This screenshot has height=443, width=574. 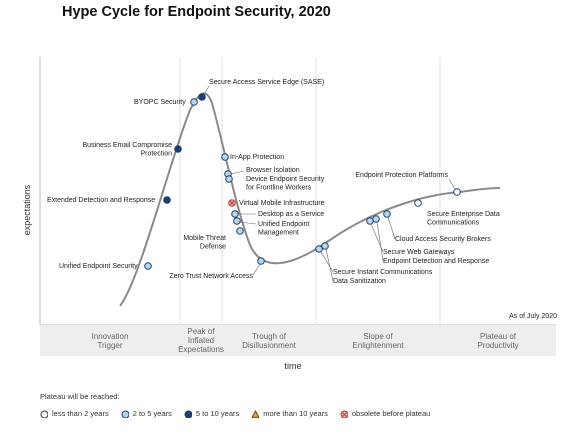 What do you see at coordinates (201, 340) in the screenshot?
I see `phase-label: Peak of Inflated Expectations` at bounding box center [201, 340].